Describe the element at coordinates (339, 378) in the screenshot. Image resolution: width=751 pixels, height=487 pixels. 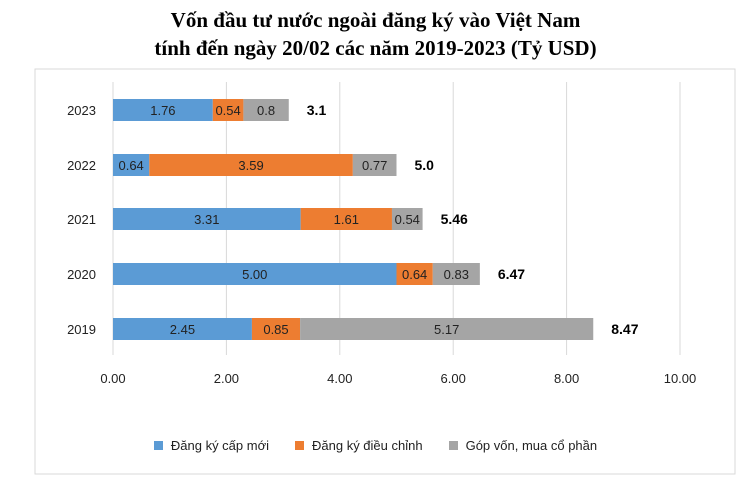
I see `x-tick-label: 4.00` at that location.